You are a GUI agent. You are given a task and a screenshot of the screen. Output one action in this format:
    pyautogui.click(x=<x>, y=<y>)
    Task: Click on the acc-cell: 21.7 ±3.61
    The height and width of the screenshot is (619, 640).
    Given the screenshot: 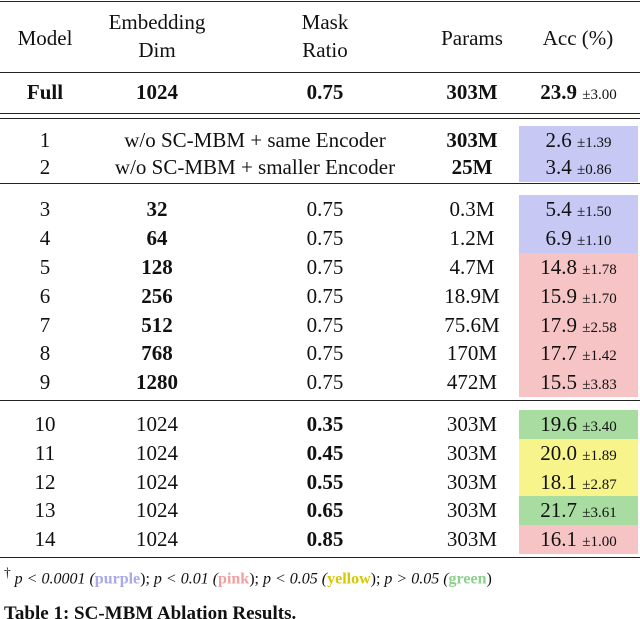 What is the action you would take?
    pyautogui.click(x=578, y=511)
    